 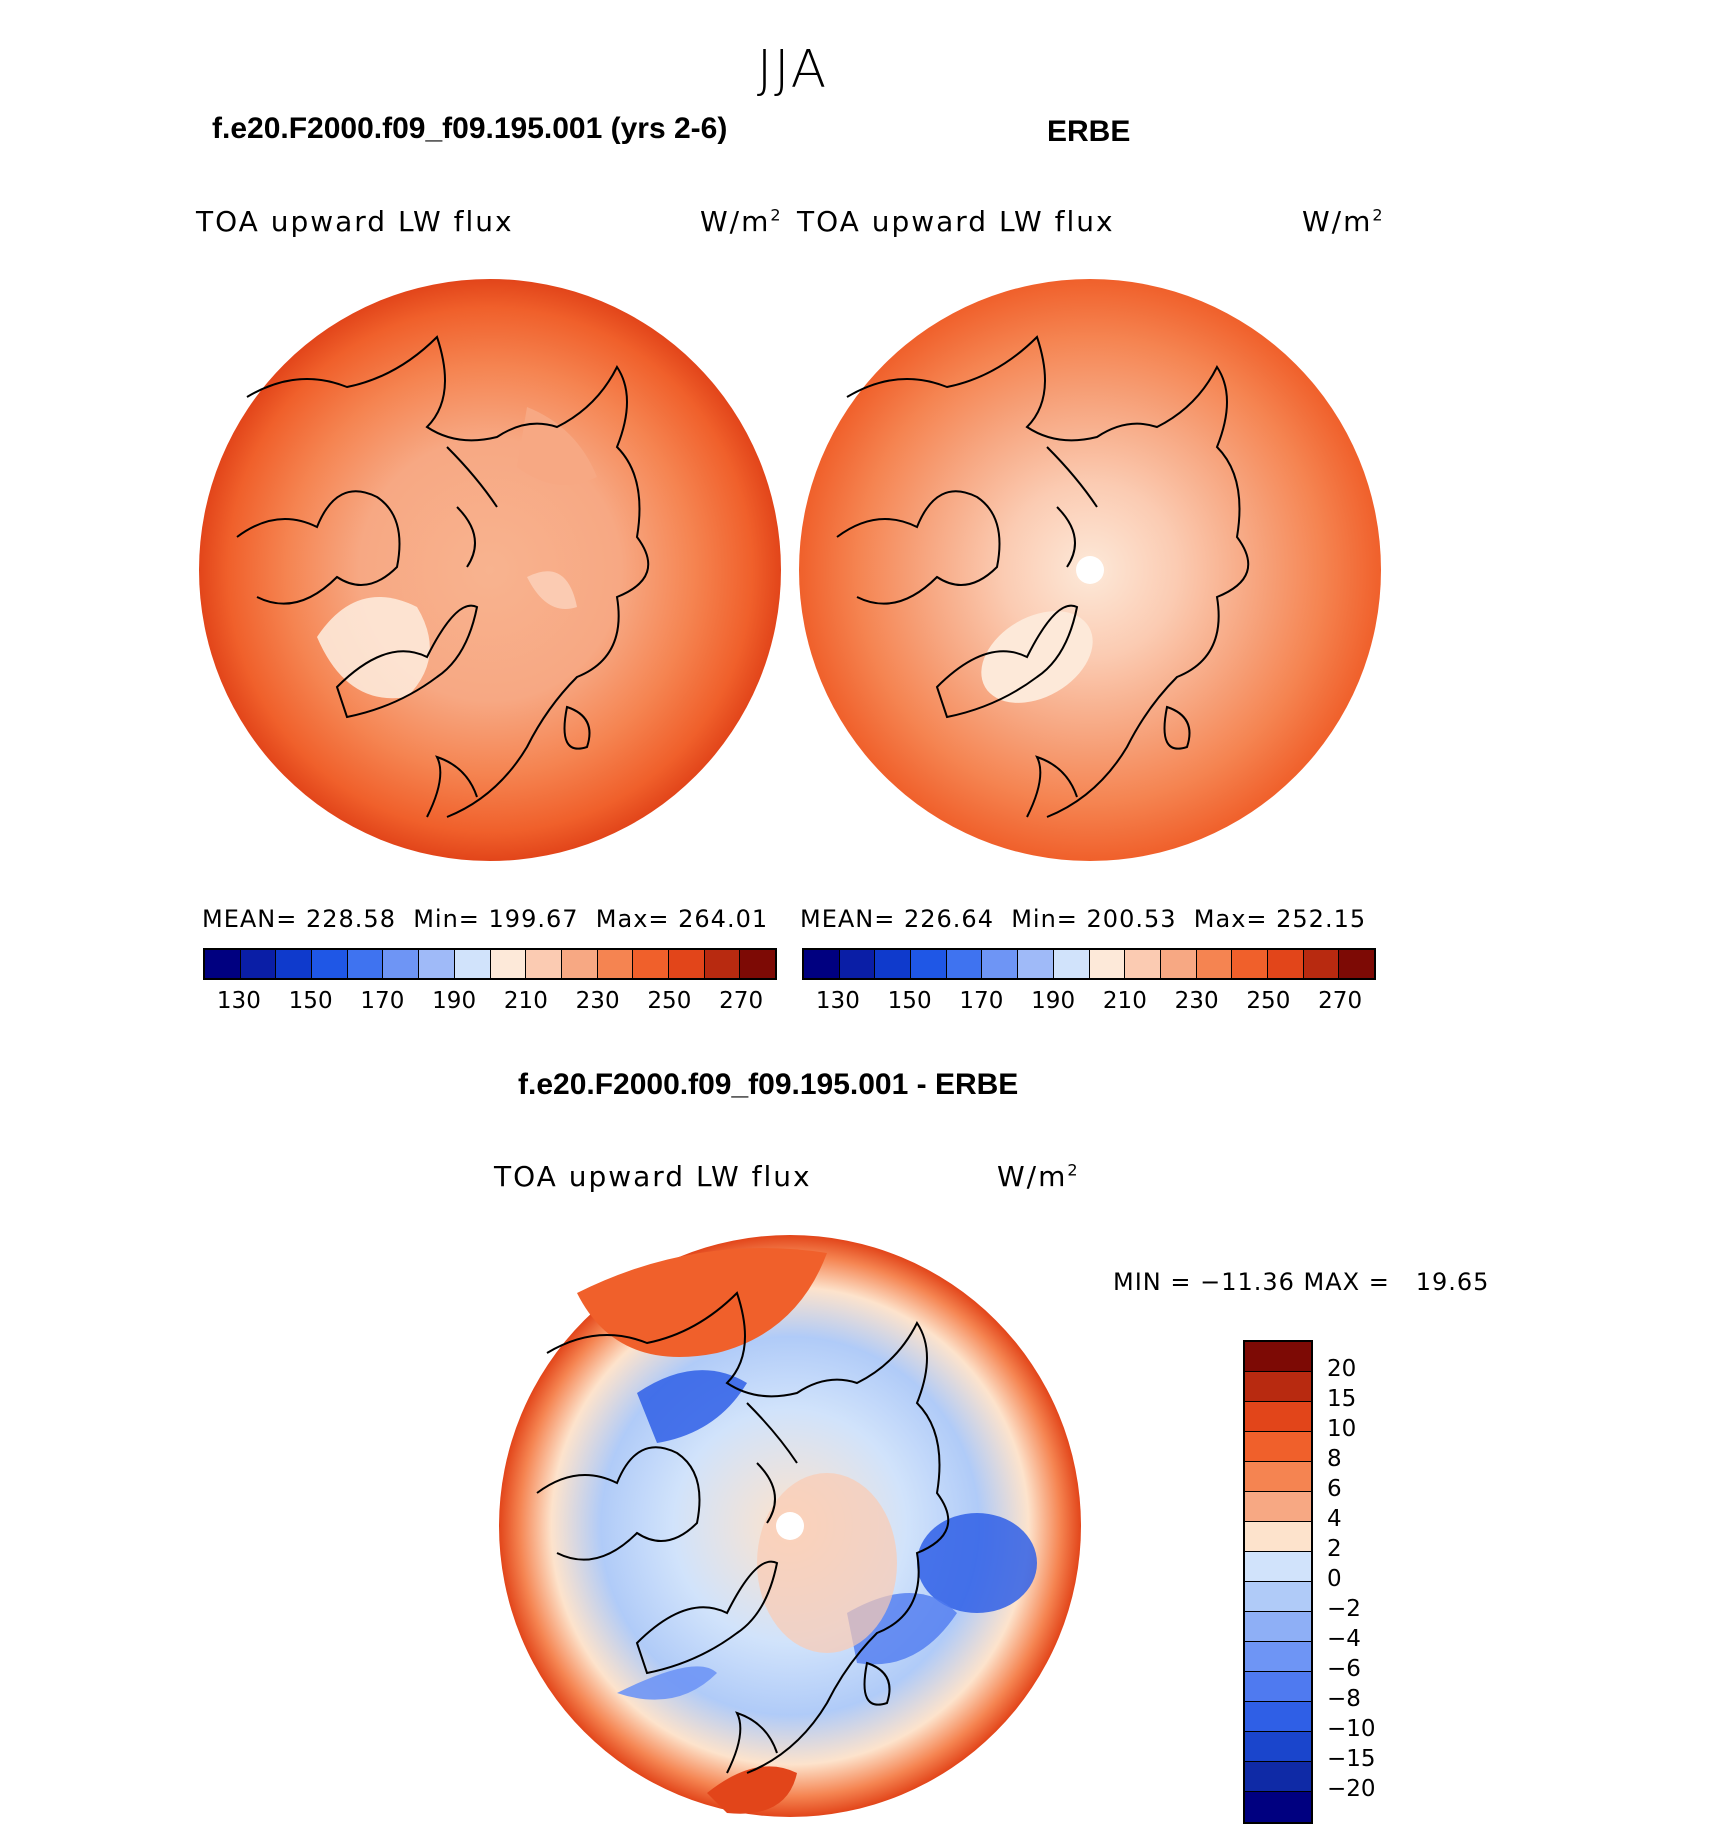 What do you see at coordinates (1367, 1580) in the screenshot?
I see `diff-colorbar-ticks: 20 15 10 8 6 4 2 0 −2 −4 −6 −8 −10 −15 −20` at bounding box center [1367, 1580].